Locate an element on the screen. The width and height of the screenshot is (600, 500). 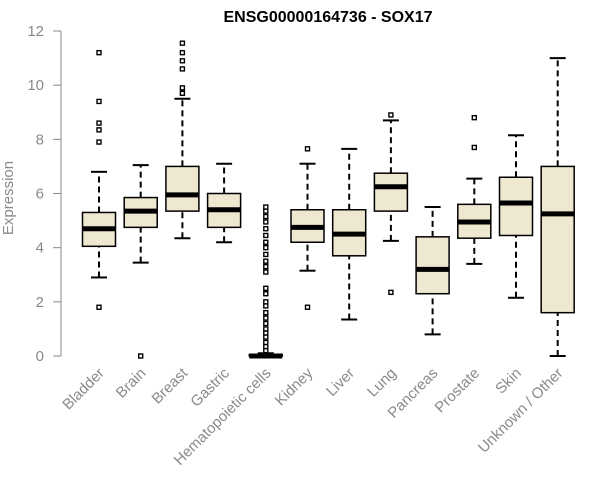
x-tick-label: Brain is located at coordinates (131, 383).